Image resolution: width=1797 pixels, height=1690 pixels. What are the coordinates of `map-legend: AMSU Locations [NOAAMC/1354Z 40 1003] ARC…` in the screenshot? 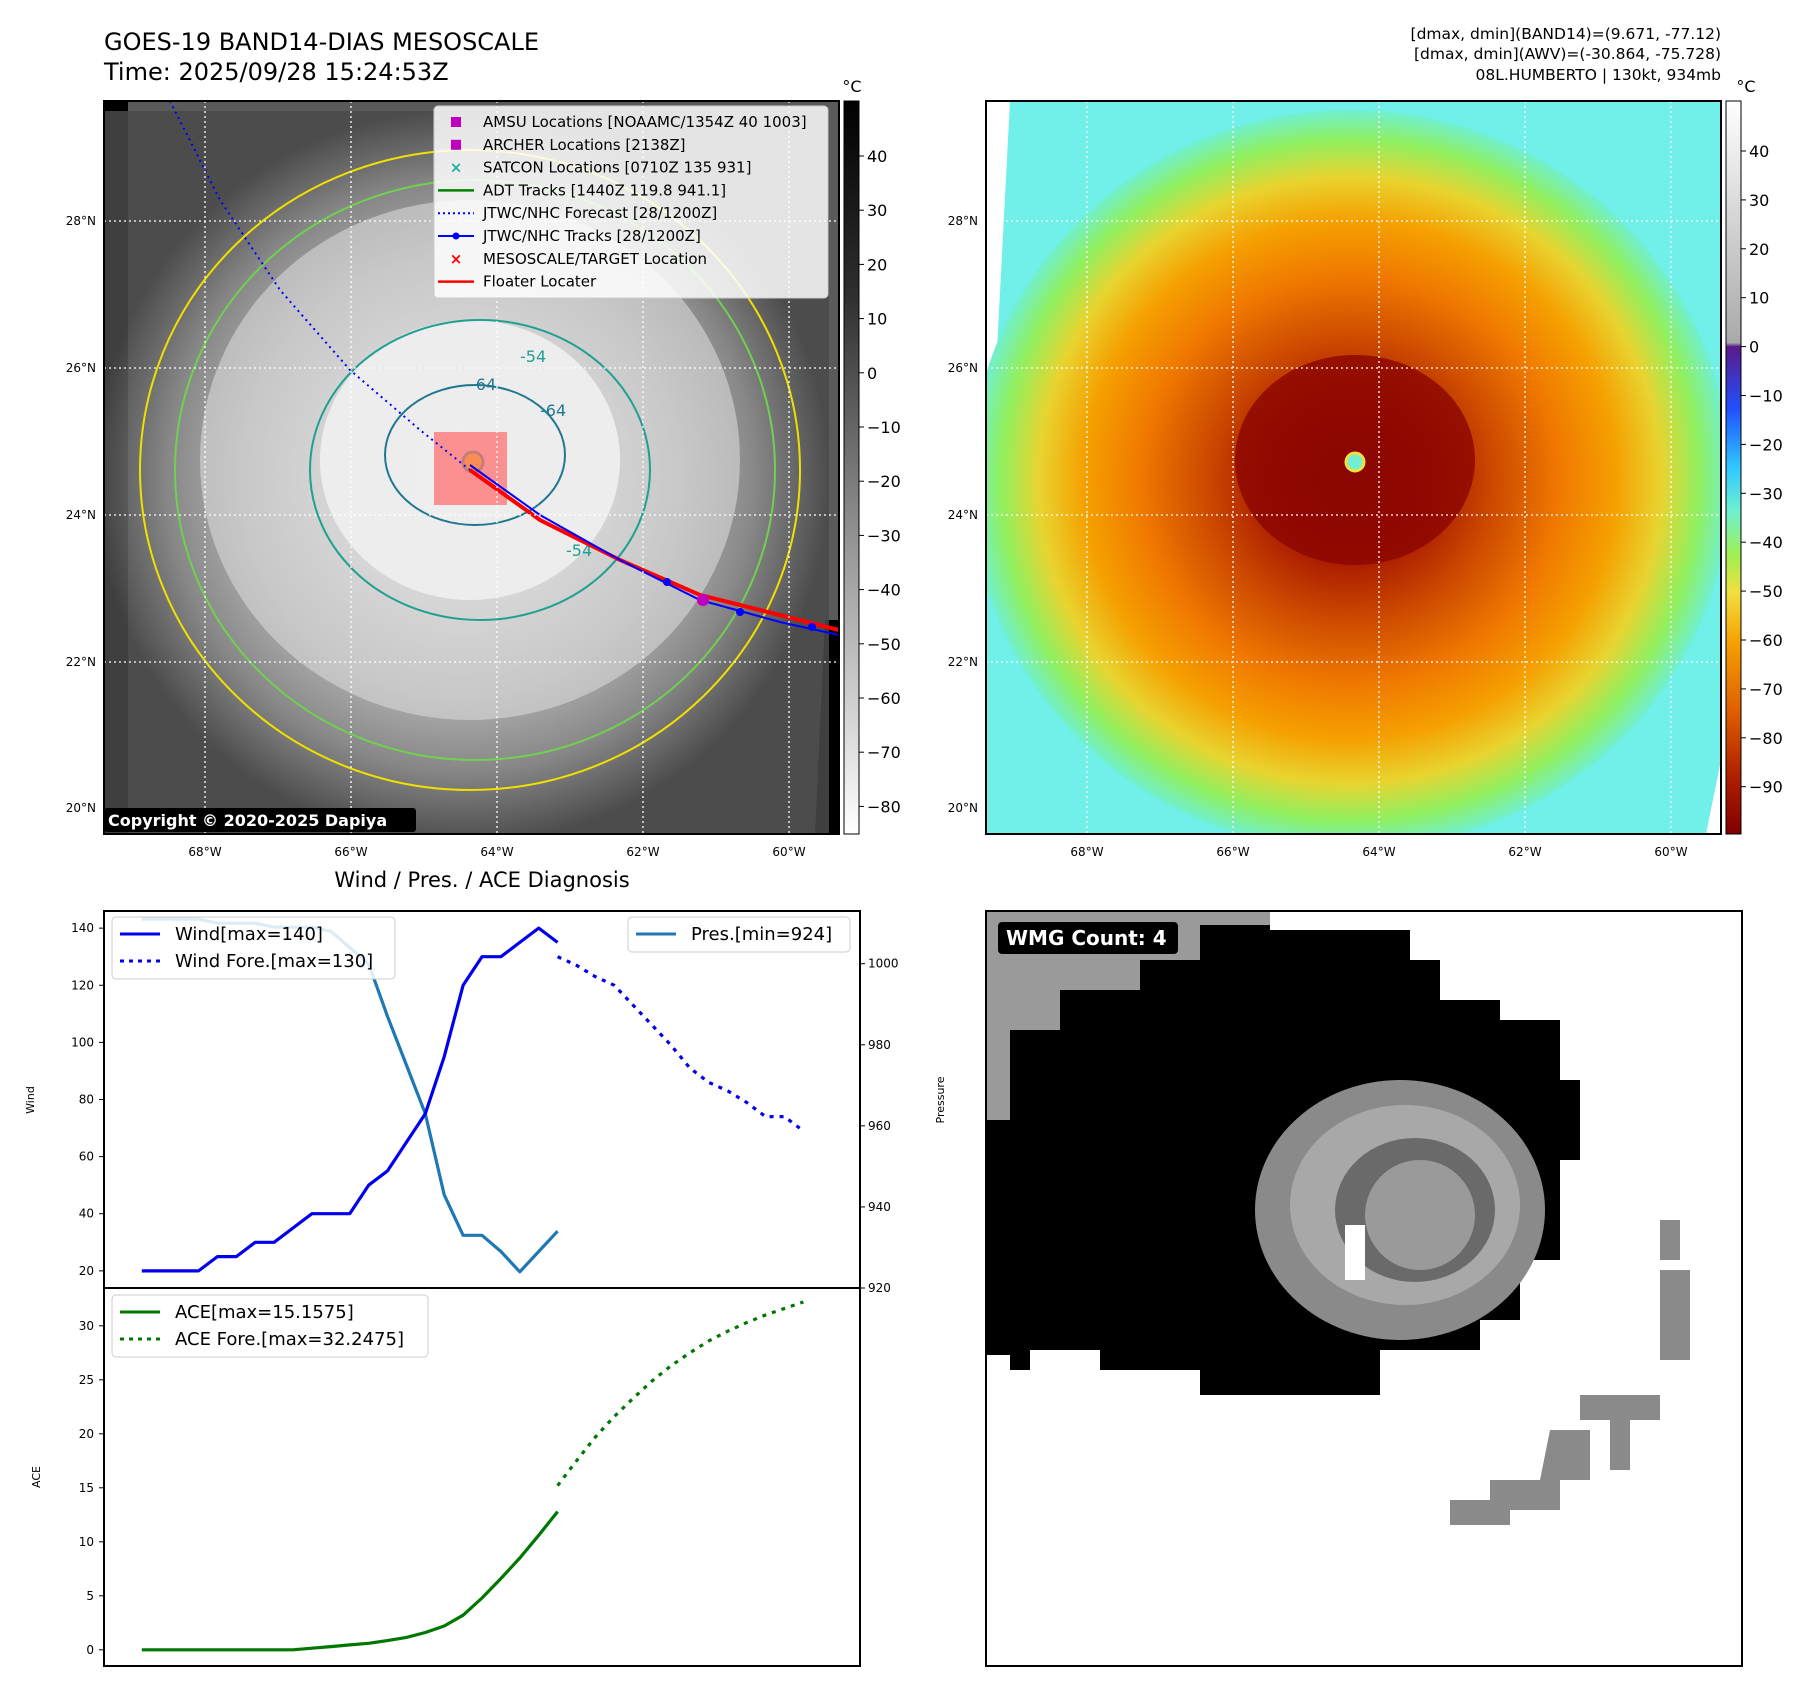 It's located at (631, 202).